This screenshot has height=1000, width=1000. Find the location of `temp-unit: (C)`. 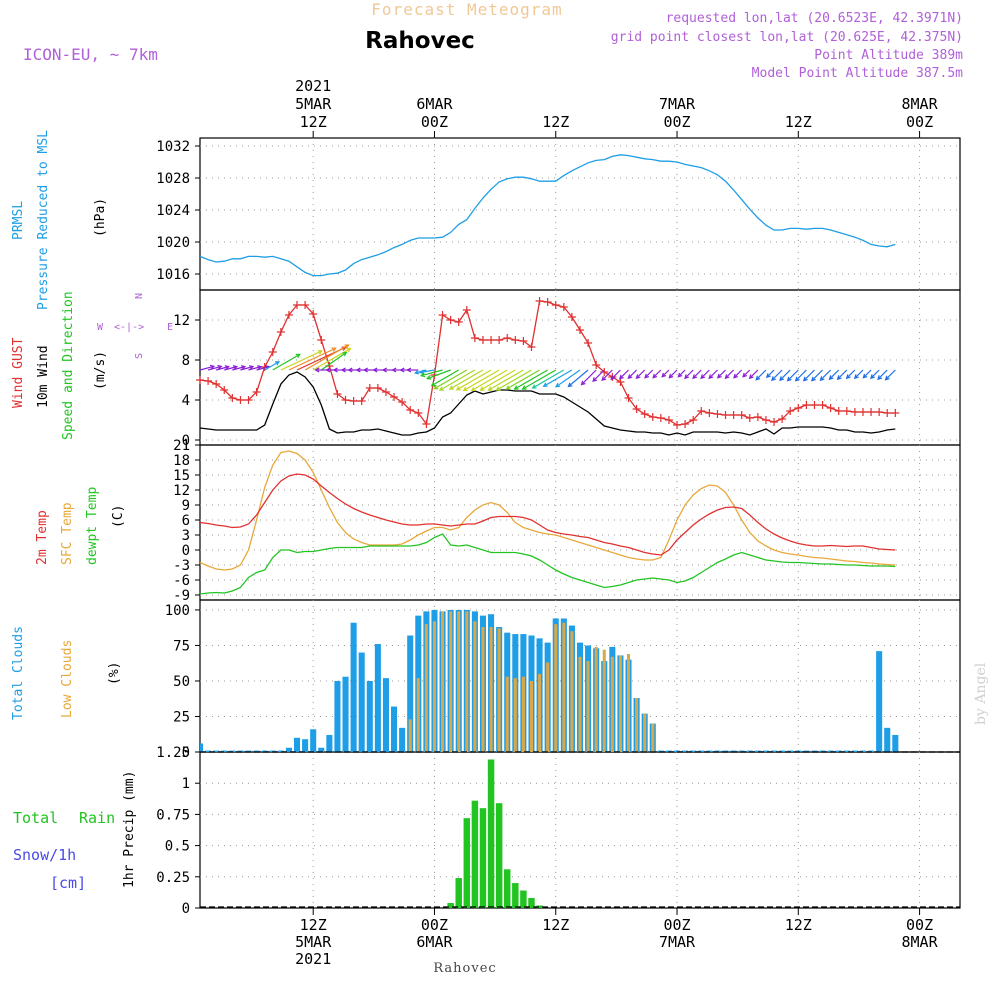

temp-unit: (C) is located at coordinates (118, 516).